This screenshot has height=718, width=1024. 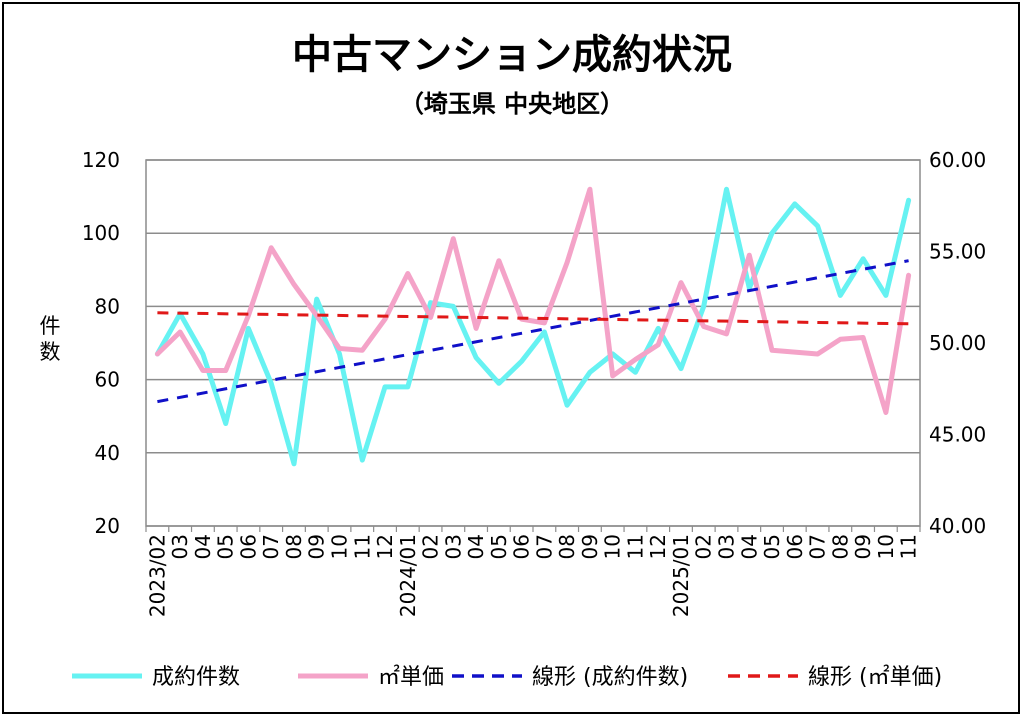 I want to click on right-tick-label: 45.00, so click(x=957, y=435).